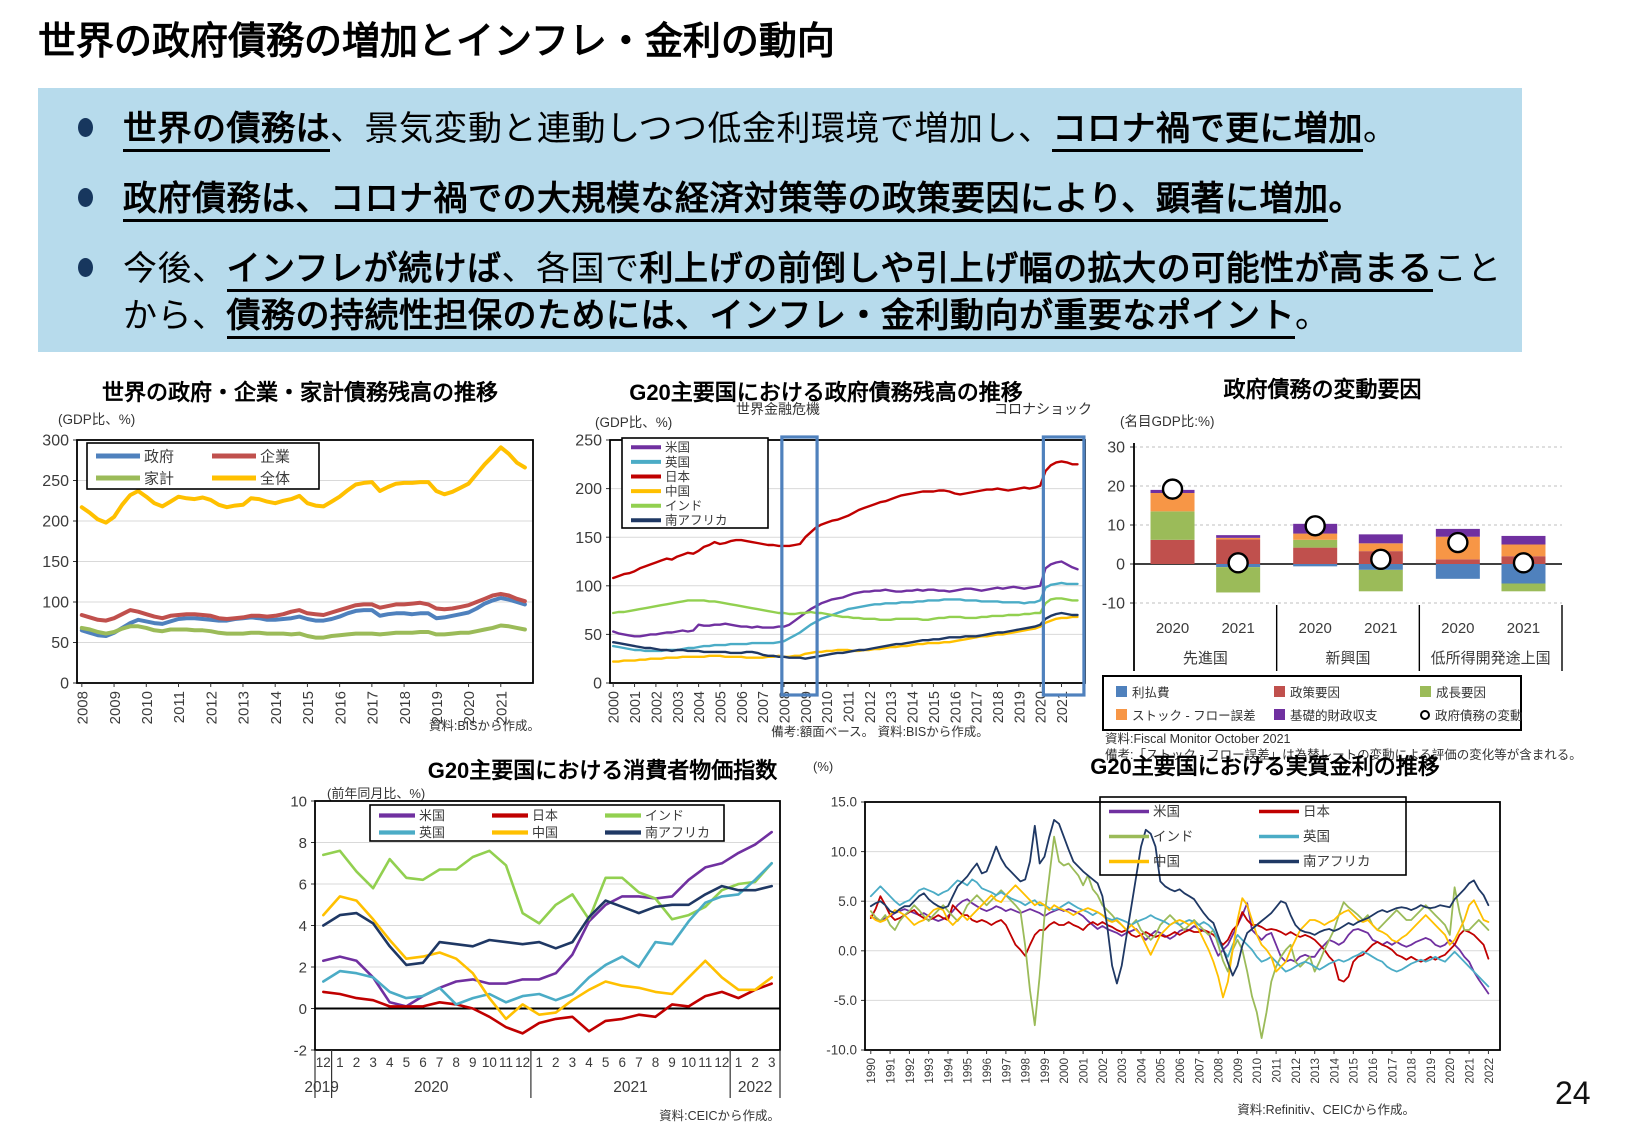 The width and height of the screenshot is (1625, 1125). I want to click on svg-text: 日本, so click(1317, 811).